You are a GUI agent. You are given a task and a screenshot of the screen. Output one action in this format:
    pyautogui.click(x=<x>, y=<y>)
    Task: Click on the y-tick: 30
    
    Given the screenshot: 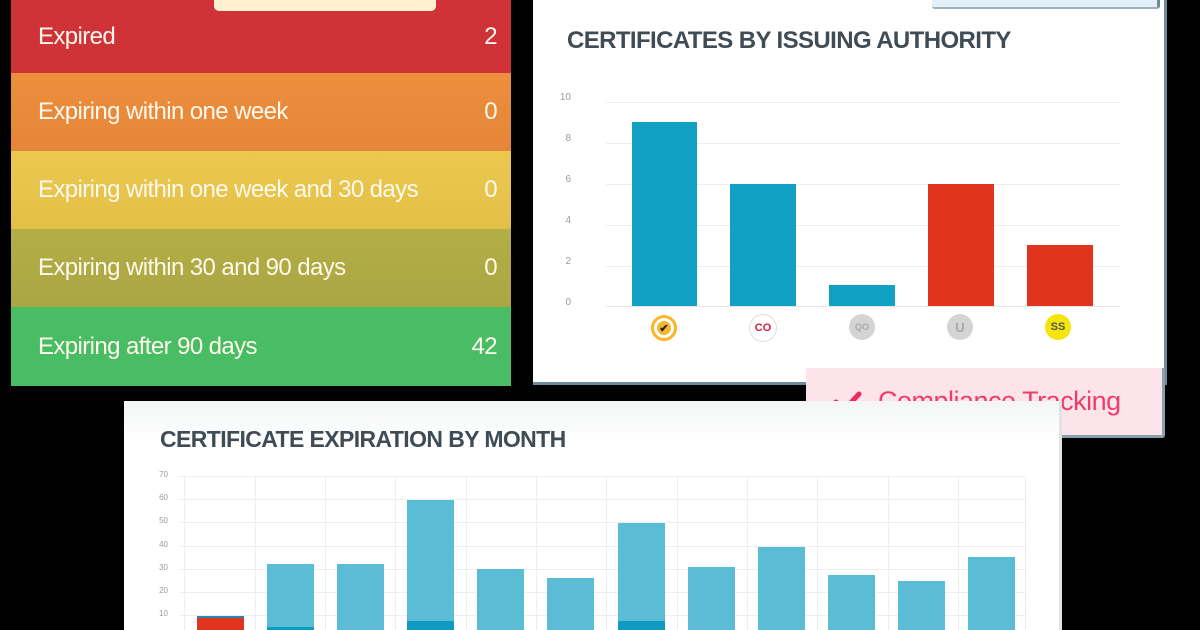 What is the action you would take?
    pyautogui.click(x=163, y=567)
    